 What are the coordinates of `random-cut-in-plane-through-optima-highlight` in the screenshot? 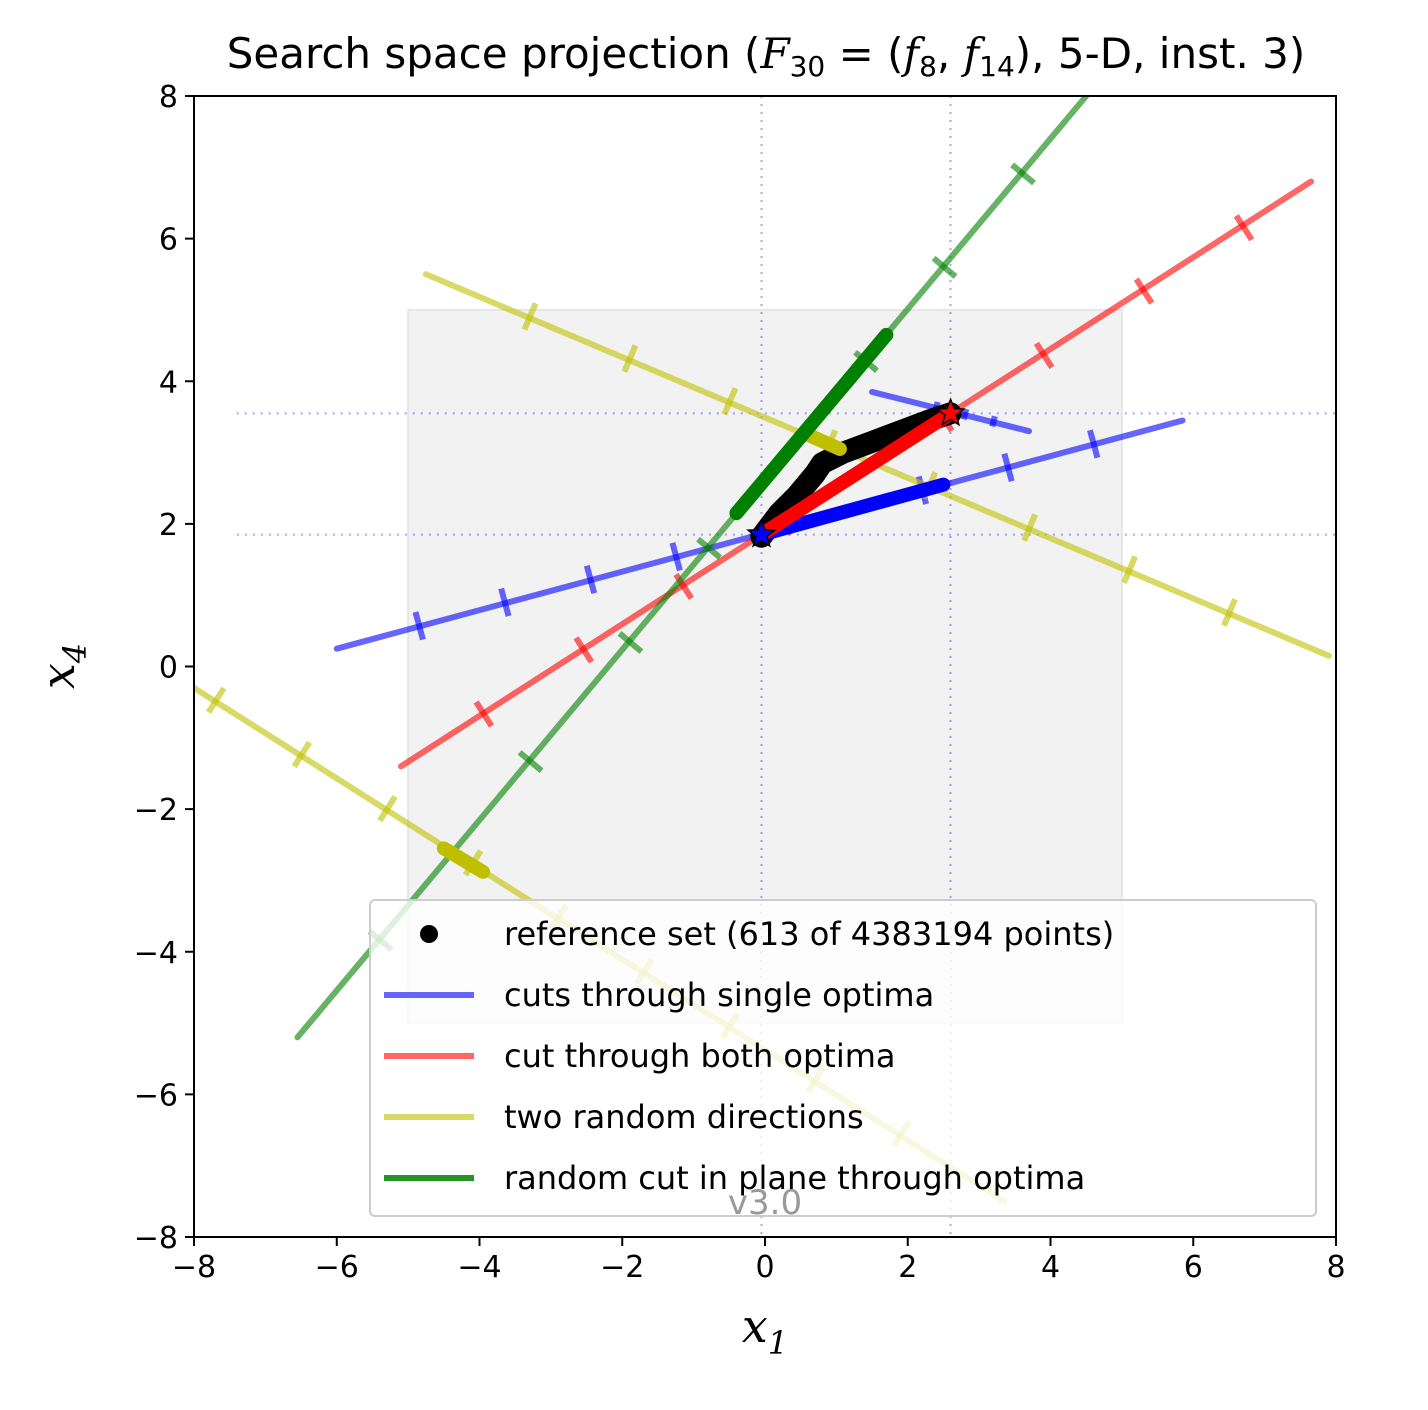 It's located at (811, 424).